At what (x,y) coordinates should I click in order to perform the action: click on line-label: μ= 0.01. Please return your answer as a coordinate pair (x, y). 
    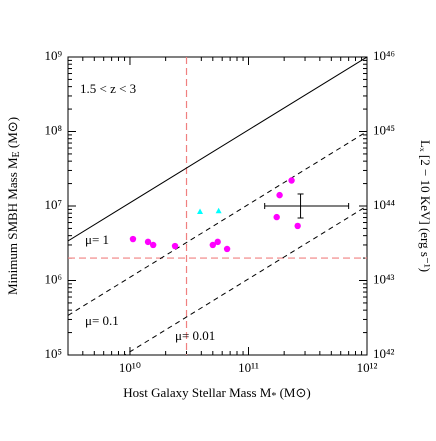
    Looking at the image, I should click on (195, 335).